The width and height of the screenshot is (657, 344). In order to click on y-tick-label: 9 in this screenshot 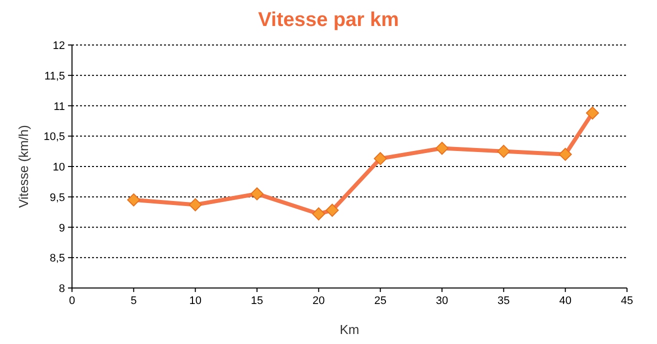, I will do `click(61, 228)`.